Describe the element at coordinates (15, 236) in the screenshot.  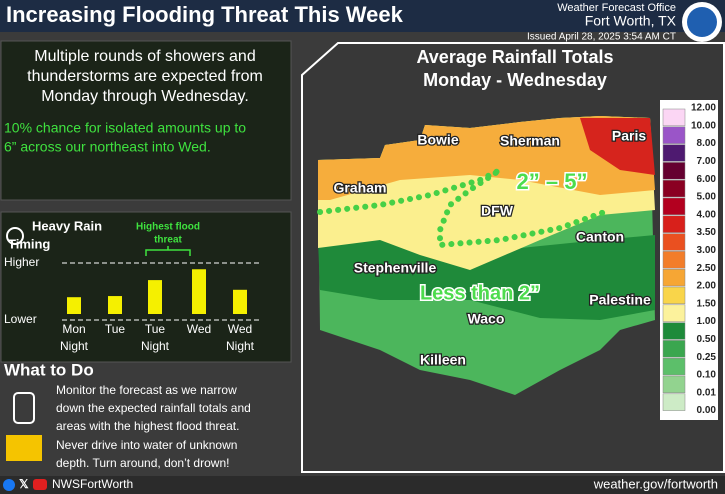
I see `clock-icon` at that location.